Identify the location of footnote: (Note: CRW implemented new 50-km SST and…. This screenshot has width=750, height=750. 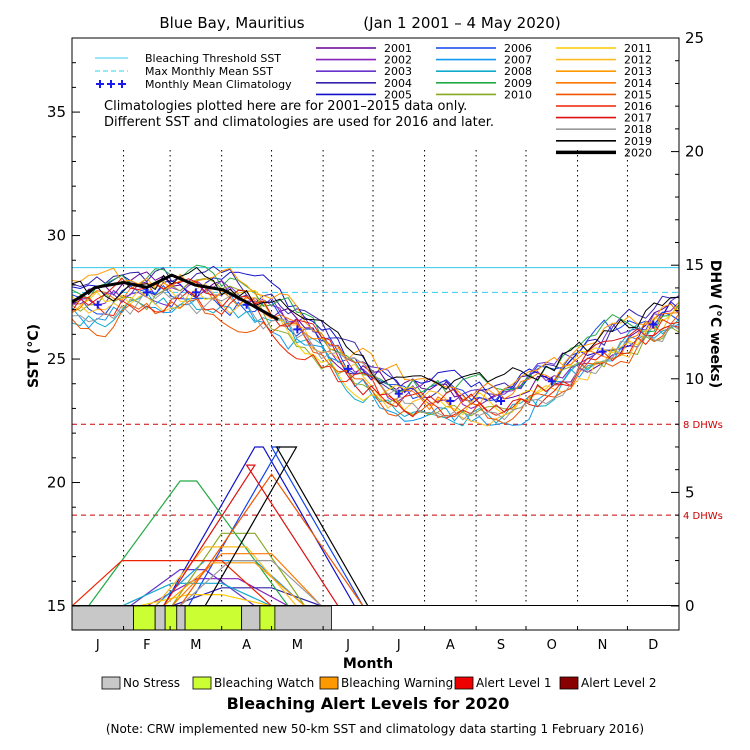
(375, 729).